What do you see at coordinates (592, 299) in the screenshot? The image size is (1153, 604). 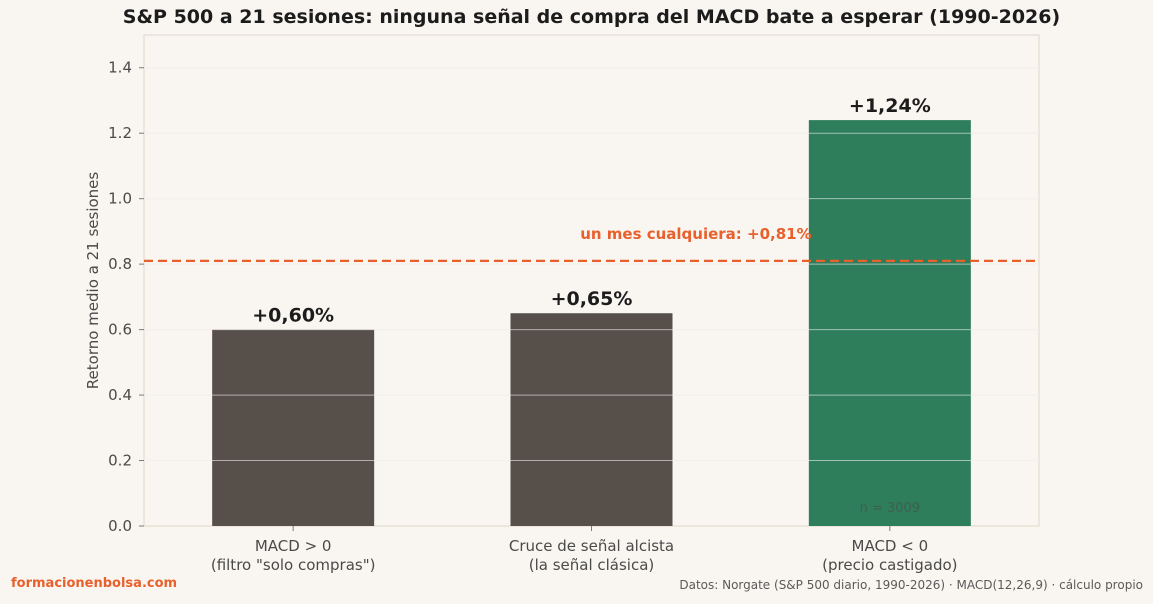 I see `data-label: +0,65%` at bounding box center [592, 299].